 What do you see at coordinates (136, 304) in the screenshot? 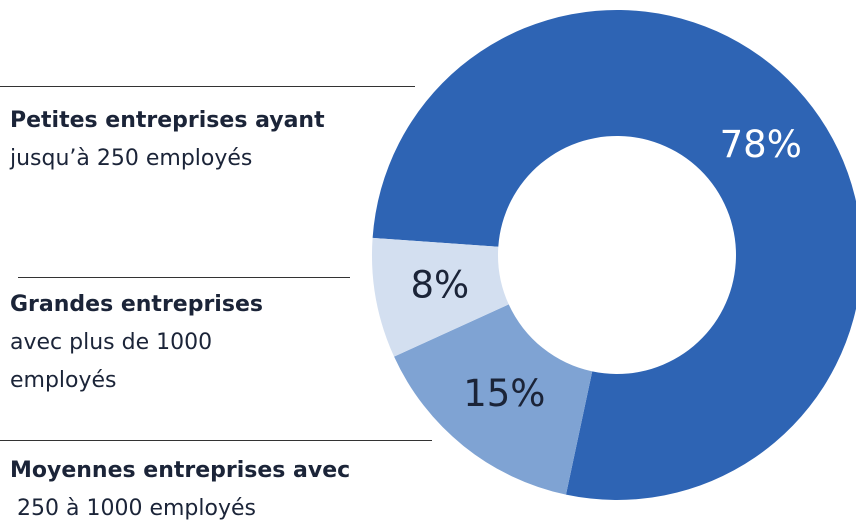
I see `legend-title: Grandes entreprises` at bounding box center [136, 304].